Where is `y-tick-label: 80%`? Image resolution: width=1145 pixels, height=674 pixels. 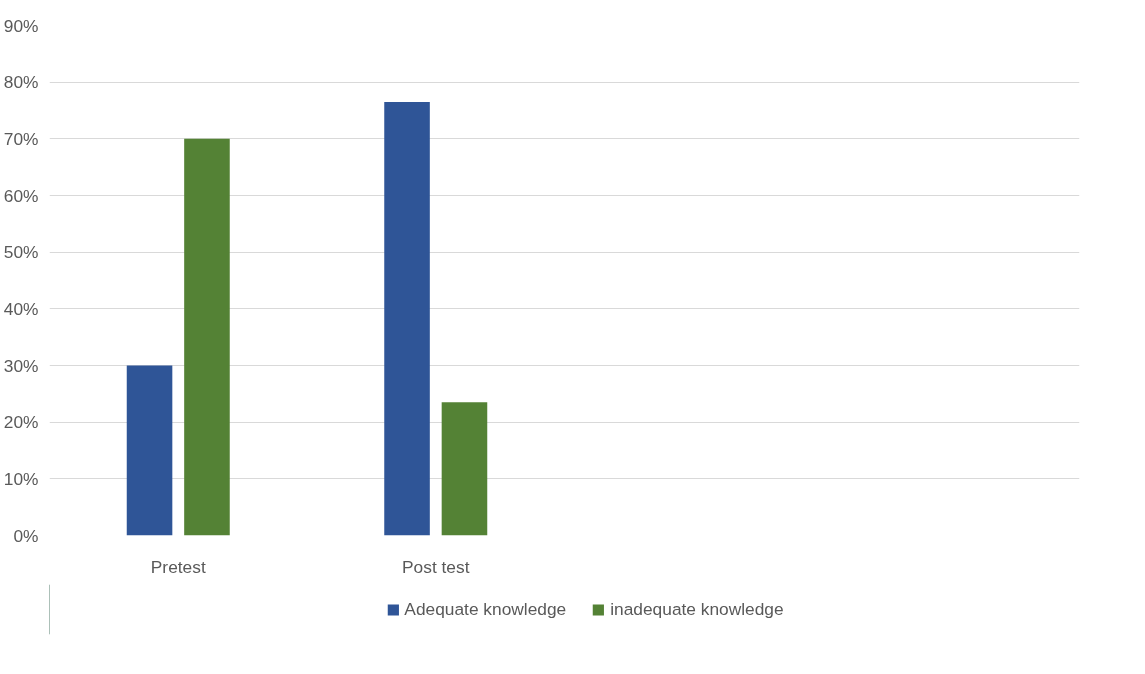 y-tick-label: 80% is located at coordinates (21, 82).